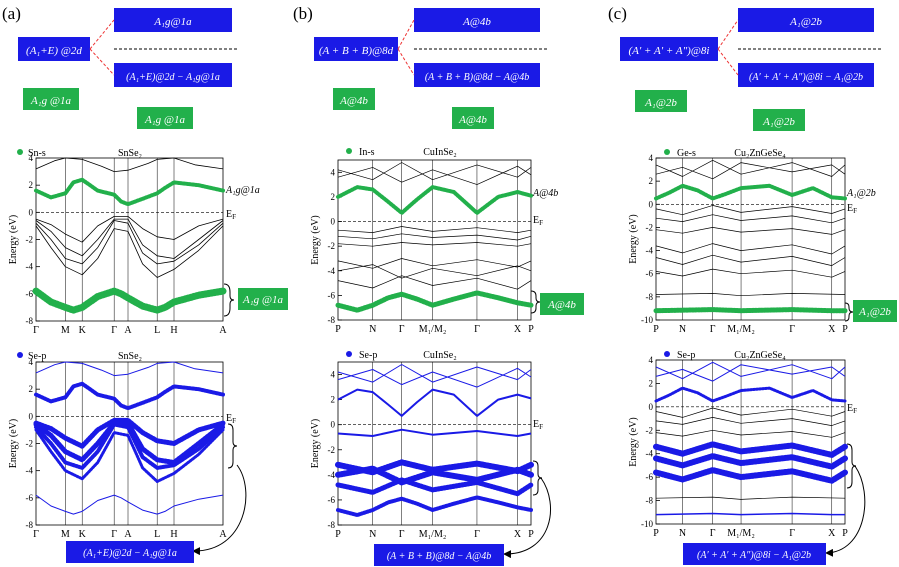 The image size is (899, 567). What do you see at coordinates (356, 51) in the screenshot?
I see `parent-label: (A + B + B)@8d` at bounding box center [356, 51].